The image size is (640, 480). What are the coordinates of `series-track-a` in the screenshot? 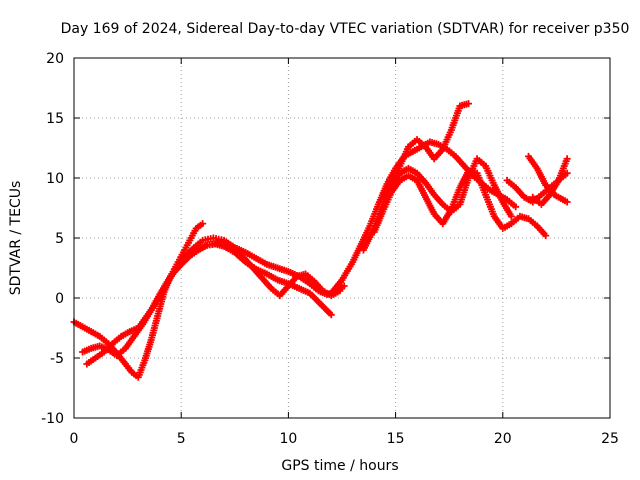 It's located at (138, 300).